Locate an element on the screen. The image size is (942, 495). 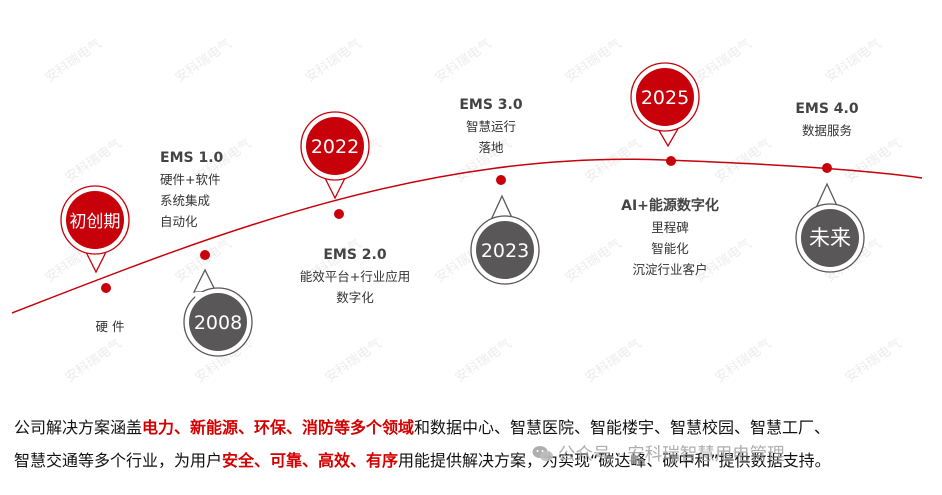
milestone-title: EMS 1.0 is located at coordinates (192, 158).